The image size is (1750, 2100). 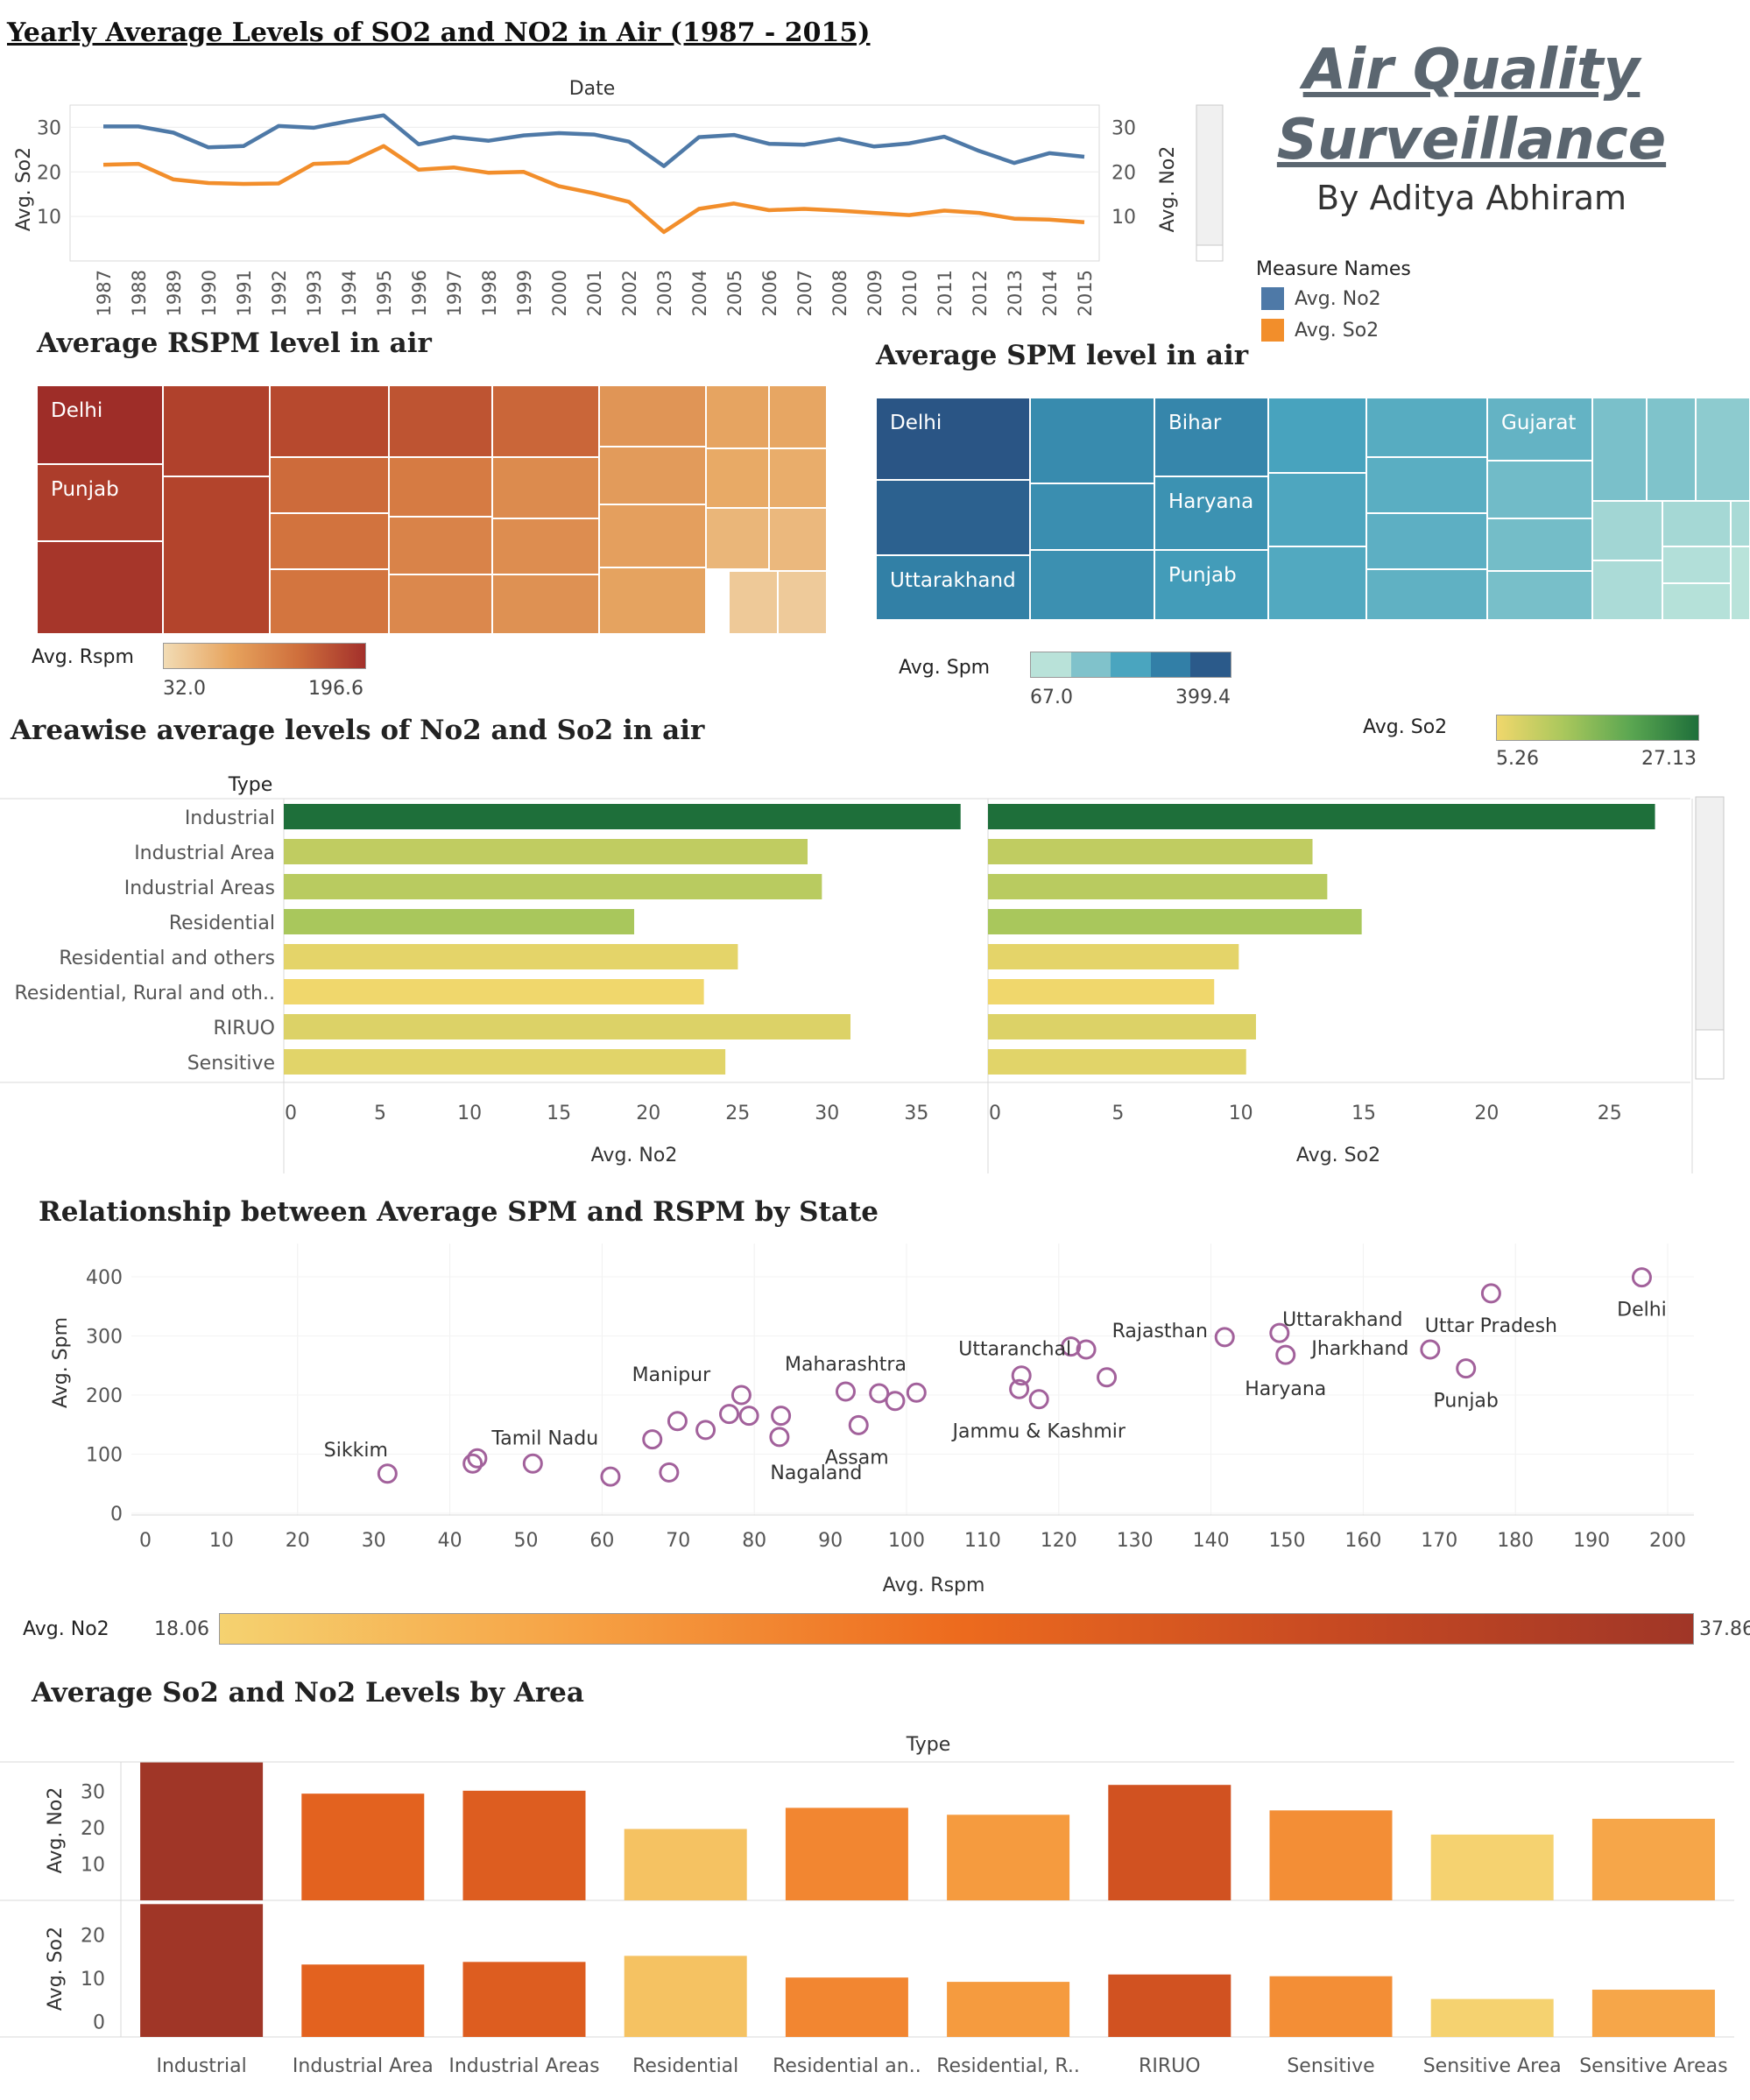 I want to click on measure-legend-item-so2: Avg. So2, so click(x=1387, y=330).